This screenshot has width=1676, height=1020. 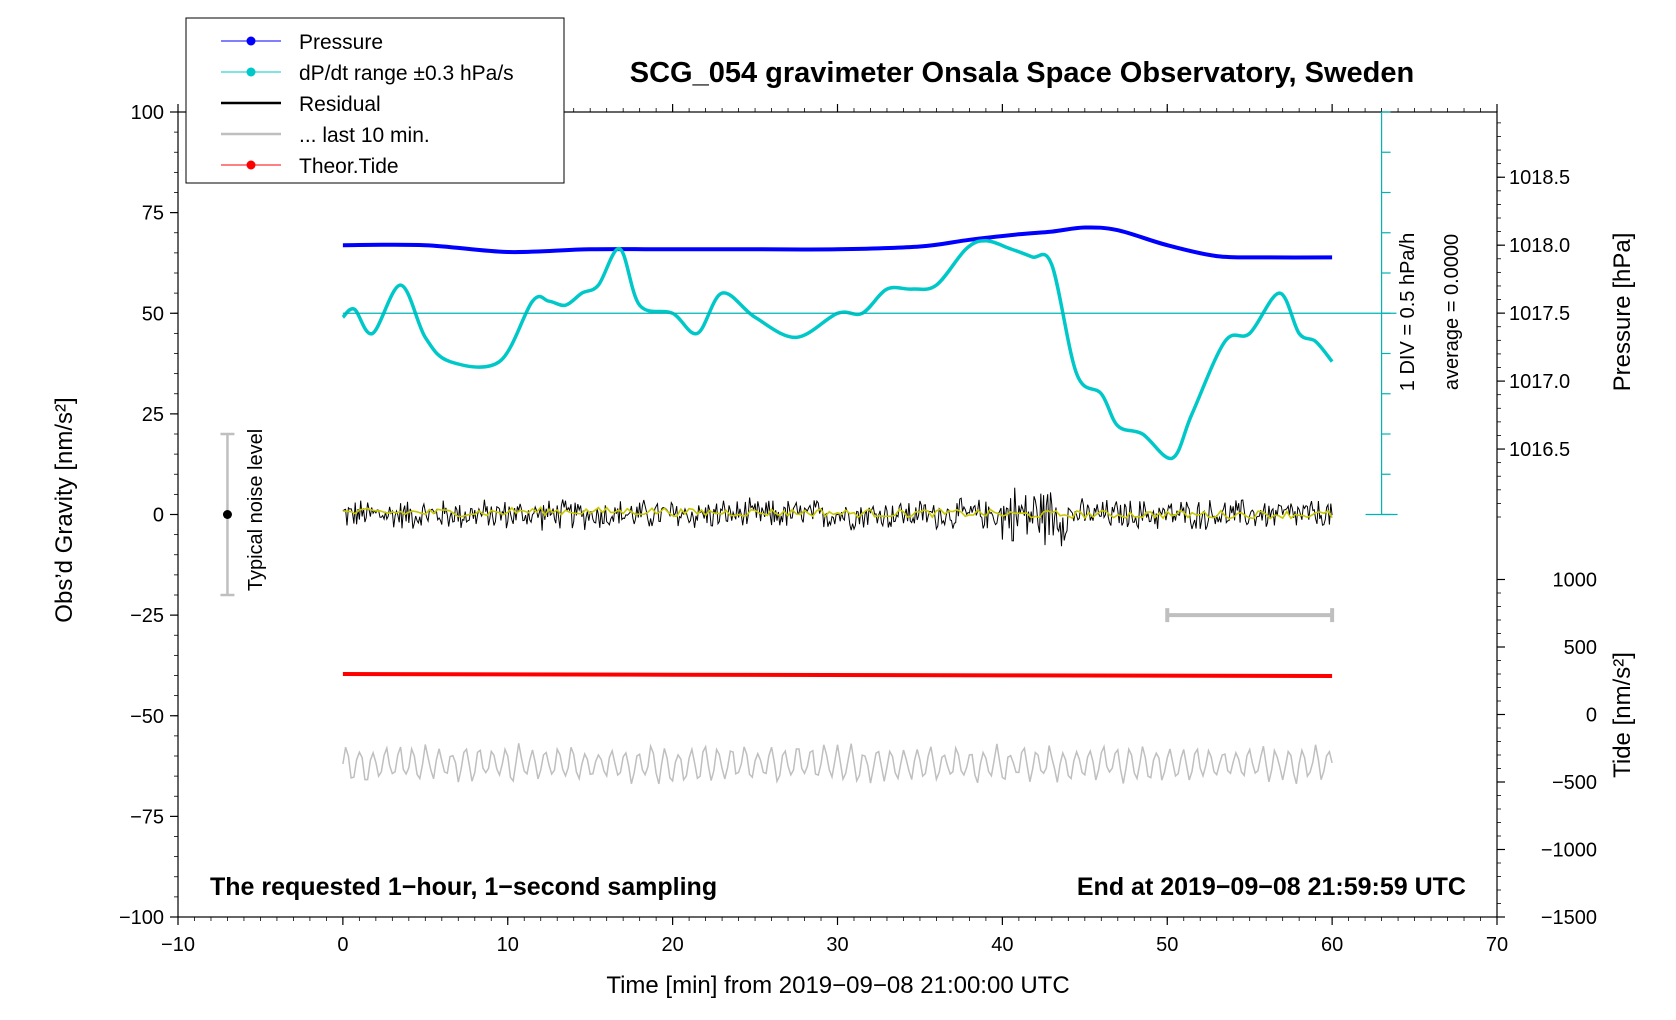 I want to click on x-axis-label: Time [min] from 2019−09−08 21:00:00 UTC, so click(x=837, y=985).